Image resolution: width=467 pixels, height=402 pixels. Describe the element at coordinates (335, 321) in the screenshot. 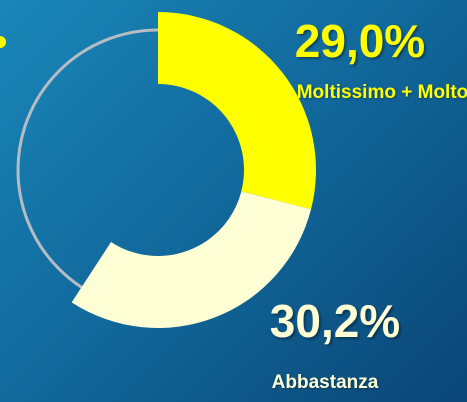

I see `value-label: 30,2%` at that location.